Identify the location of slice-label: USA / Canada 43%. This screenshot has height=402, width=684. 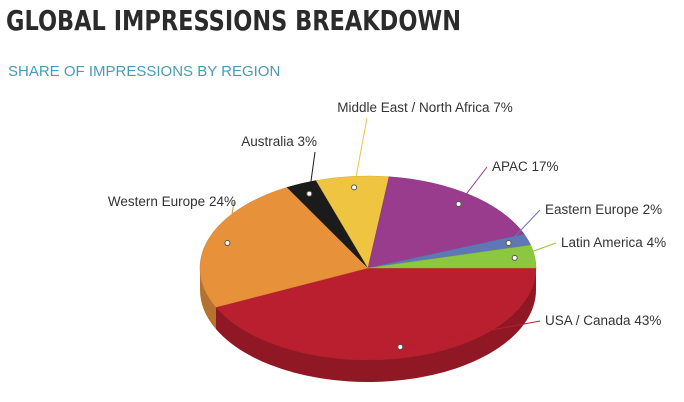
(603, 320).